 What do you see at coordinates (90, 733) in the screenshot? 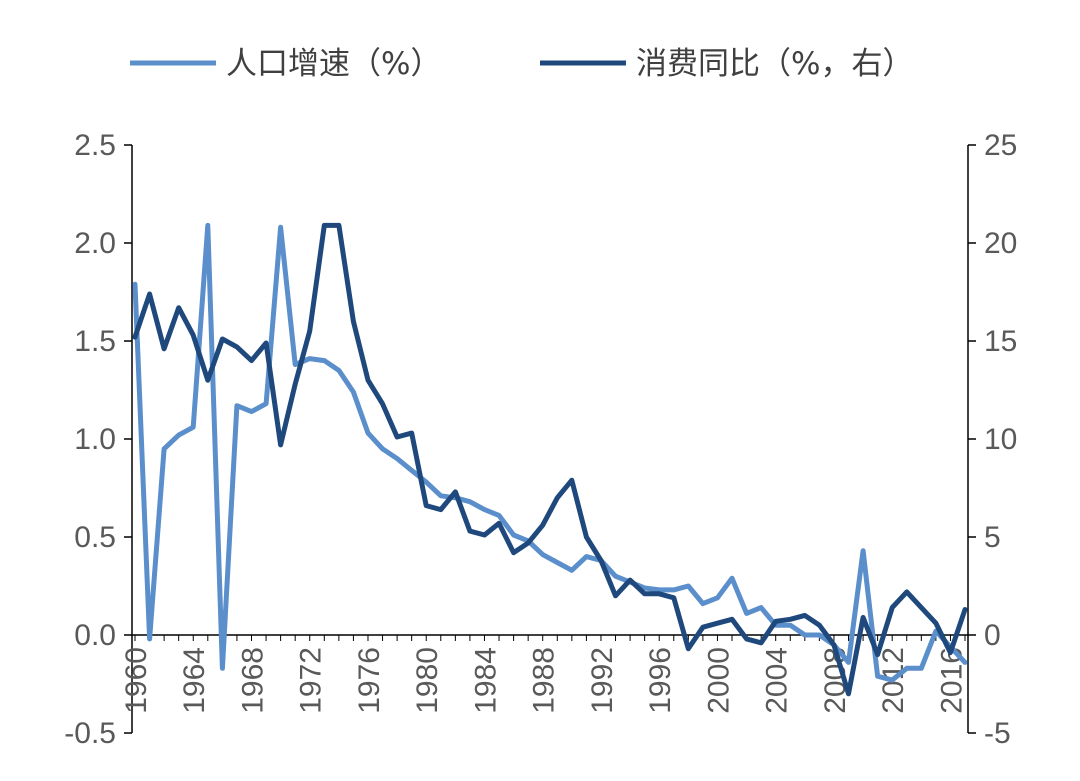
I see `left-tick-label: -0.5` at bounding box center [90, 733].